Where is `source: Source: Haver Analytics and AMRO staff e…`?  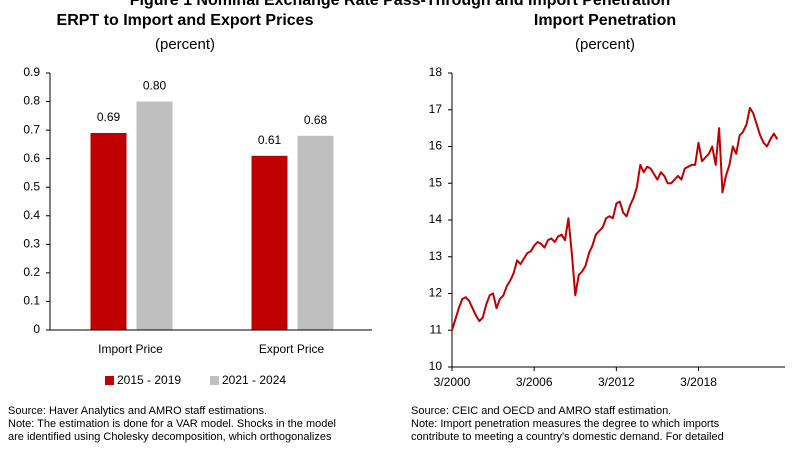
source: Source: Haver Analytics and AMRO staff e… is located at coordinates (137, 411).